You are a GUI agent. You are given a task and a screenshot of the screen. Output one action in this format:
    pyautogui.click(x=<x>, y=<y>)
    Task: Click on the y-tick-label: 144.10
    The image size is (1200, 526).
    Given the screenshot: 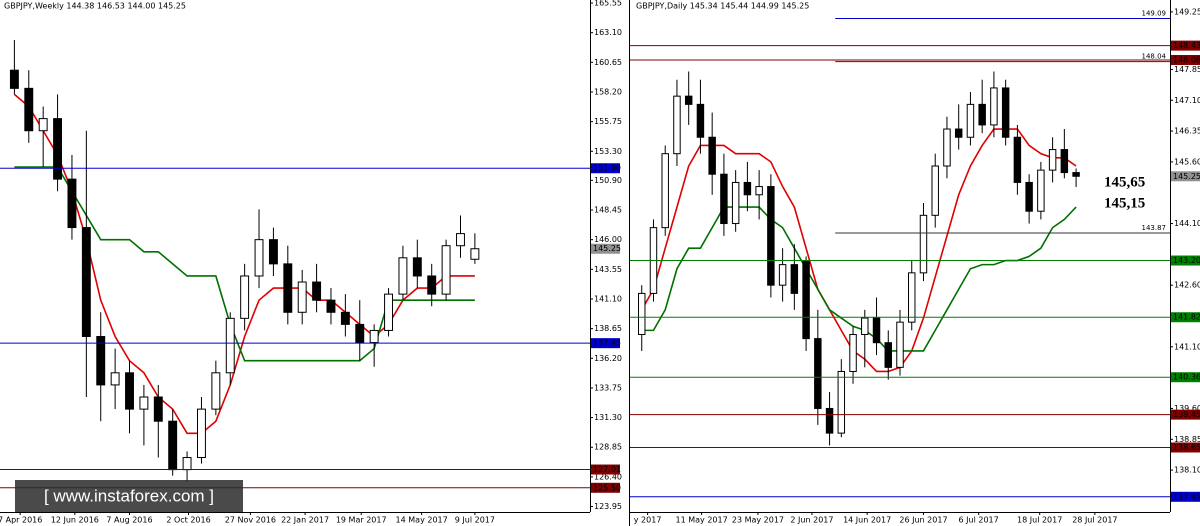 What is the action you would take?
    pyautogui.click(x=1187, y=223)
    